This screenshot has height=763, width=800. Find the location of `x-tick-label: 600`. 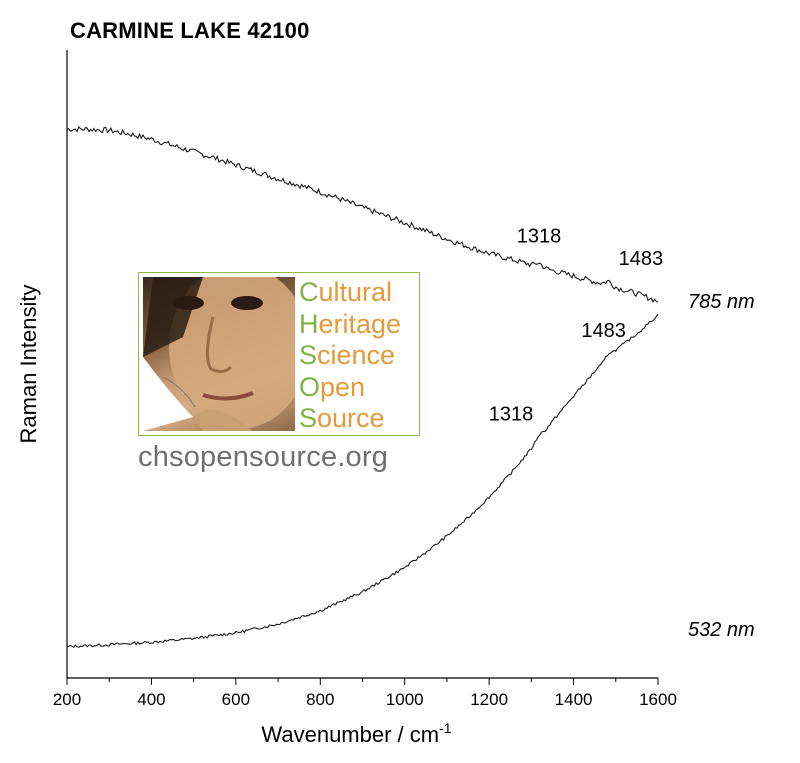

x-tick-label: 600 is located at coordinates (236, 699).